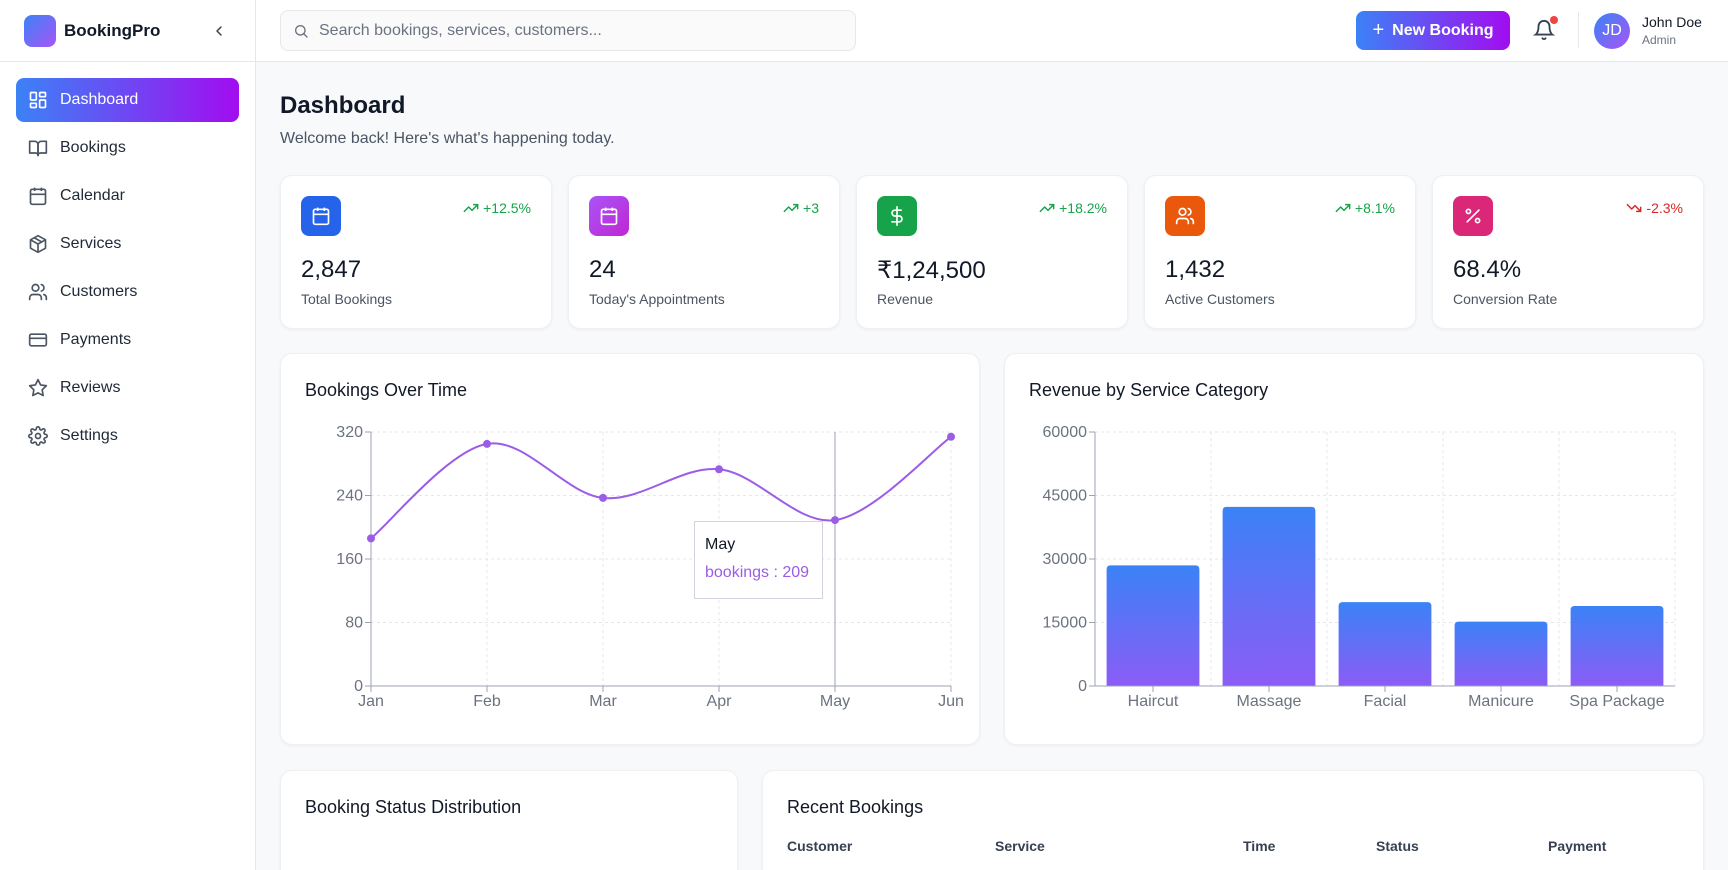 The image size is (1728, 870). What do you see at coordinates (905, 299) in the screenshot?
I see `stat-label: Revenue` at bounding box center [905, 299].